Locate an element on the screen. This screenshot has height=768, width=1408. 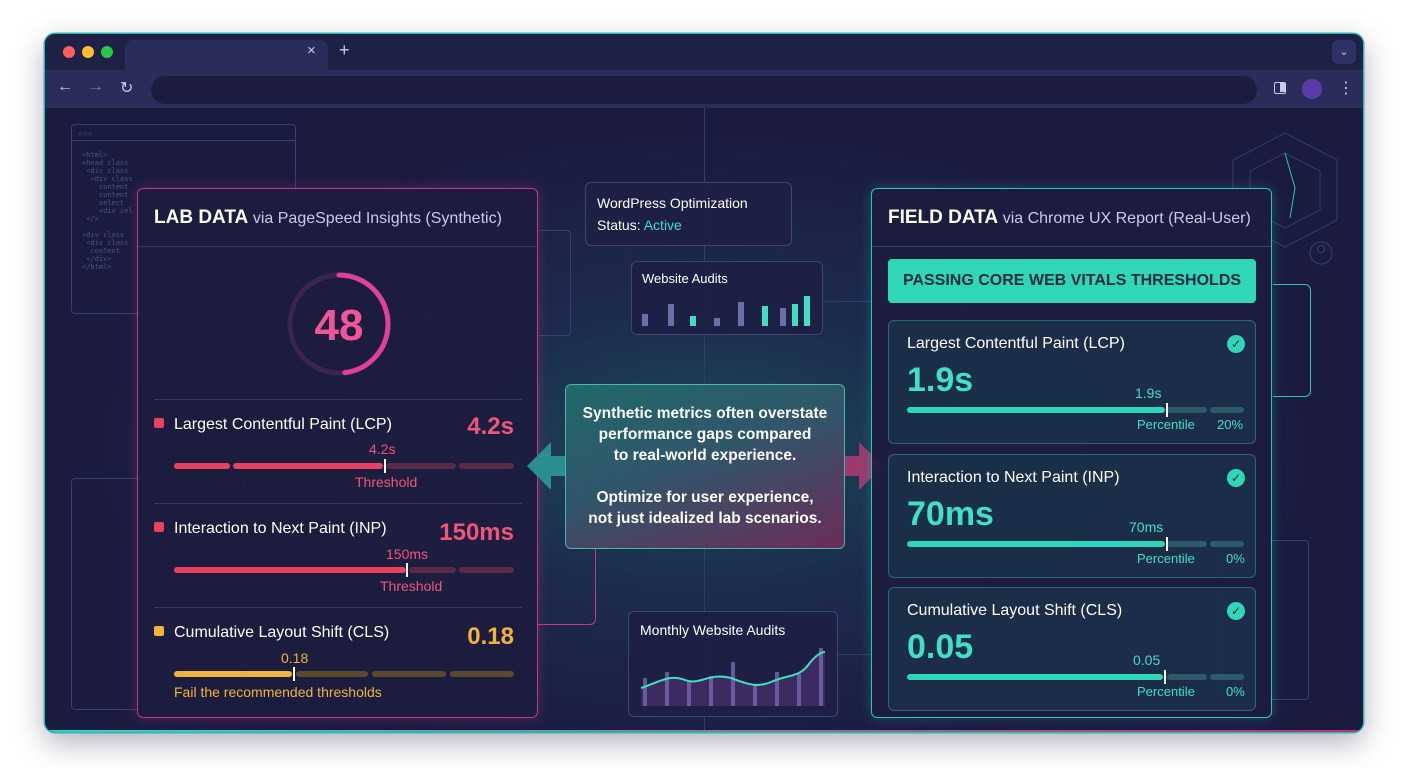
field-connector is located at coordinates (1292, 340).